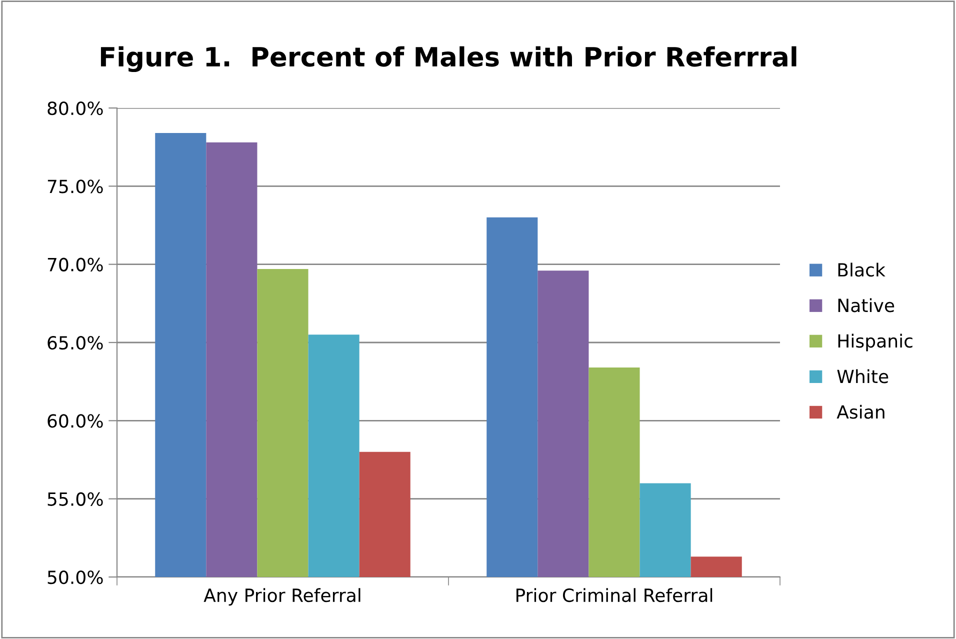  I want to click on y-tick-label: 75.0%, so click(75, 187).